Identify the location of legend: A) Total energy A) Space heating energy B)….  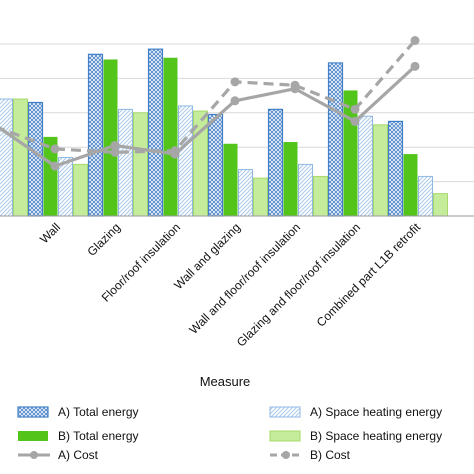
(229, 433).